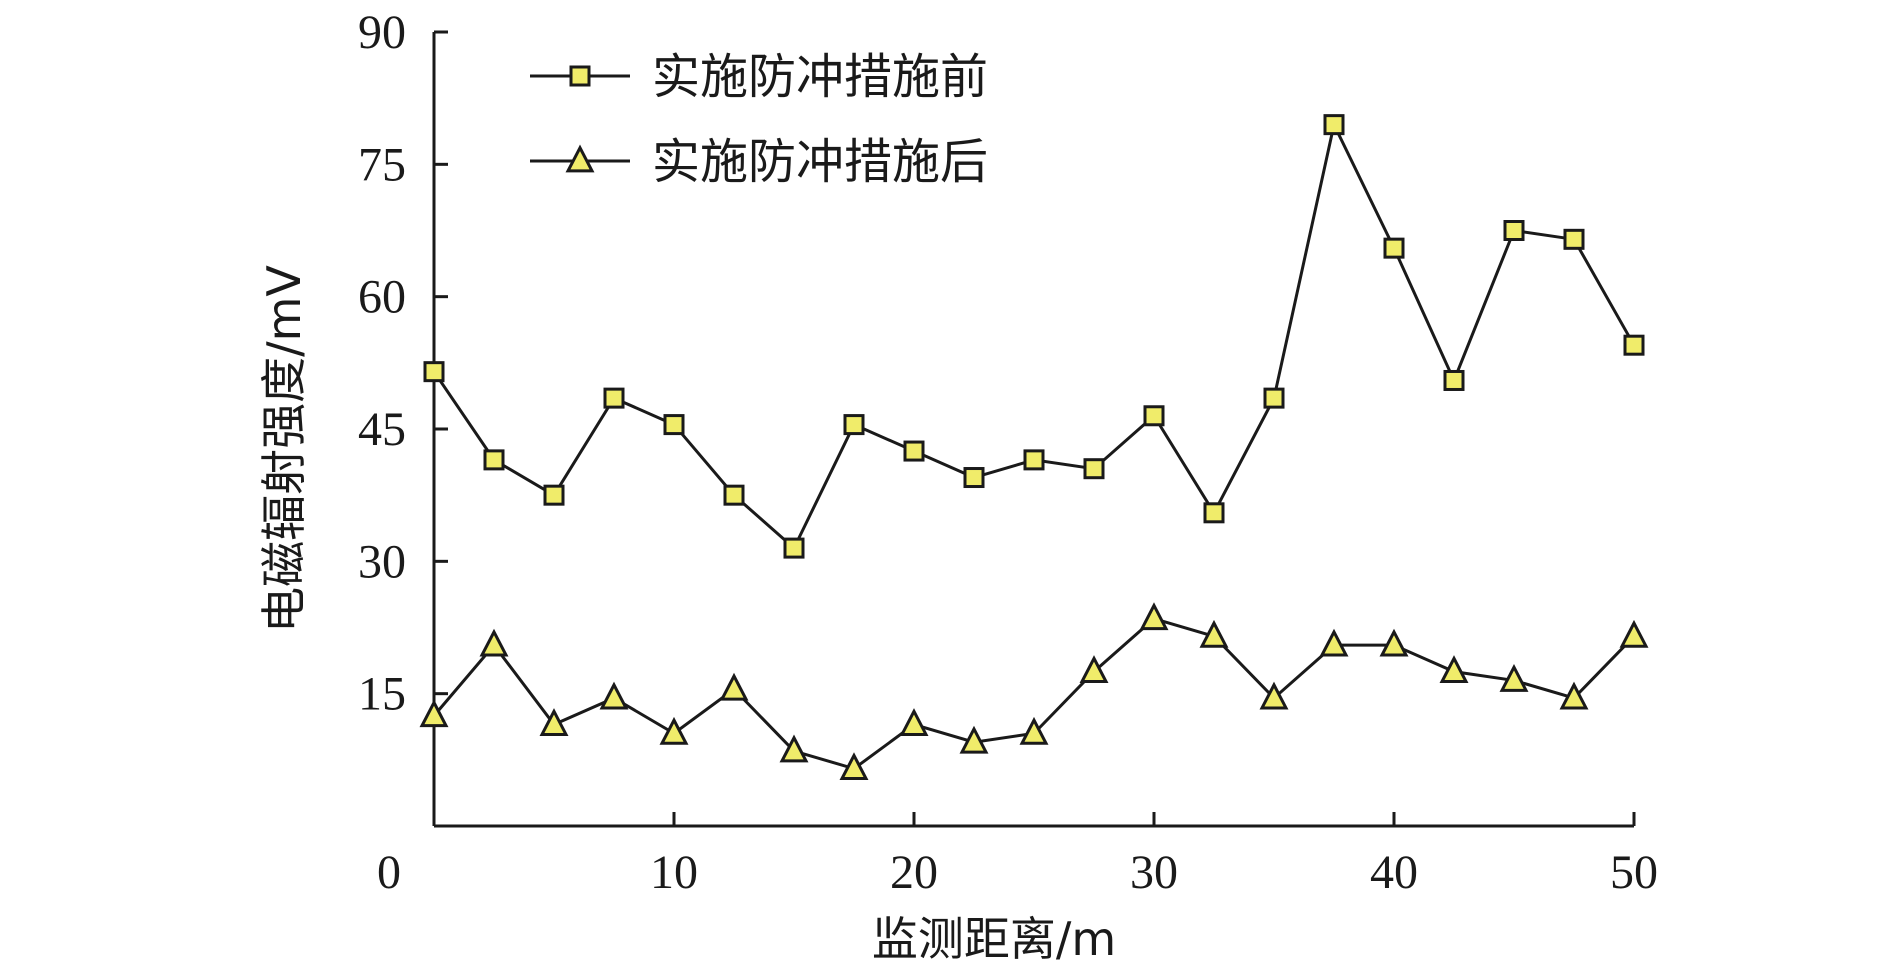 This screenshot has height=976, width=1890. I want to click on x-tick-label: 10, so click(674, 872).